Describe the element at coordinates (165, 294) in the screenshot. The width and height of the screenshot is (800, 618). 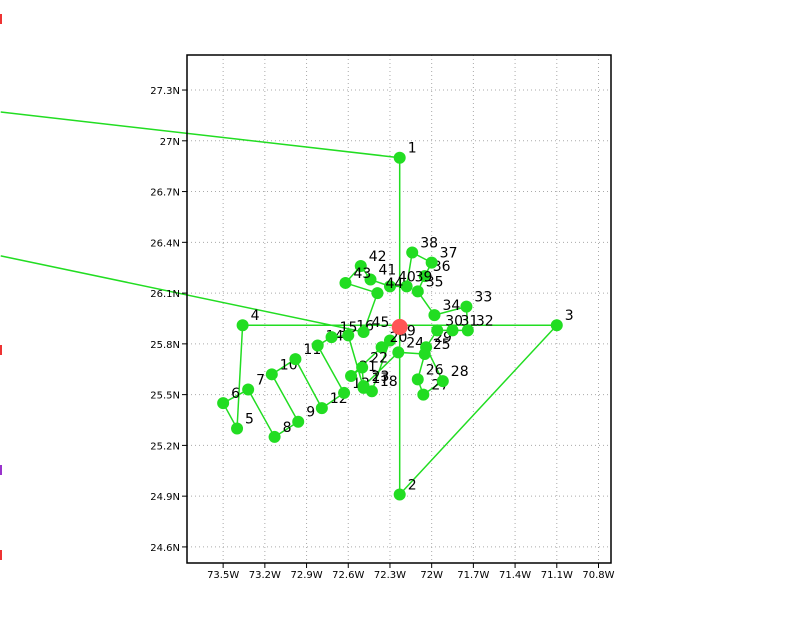
I see `y-tick-label: 26.1N` at that location.